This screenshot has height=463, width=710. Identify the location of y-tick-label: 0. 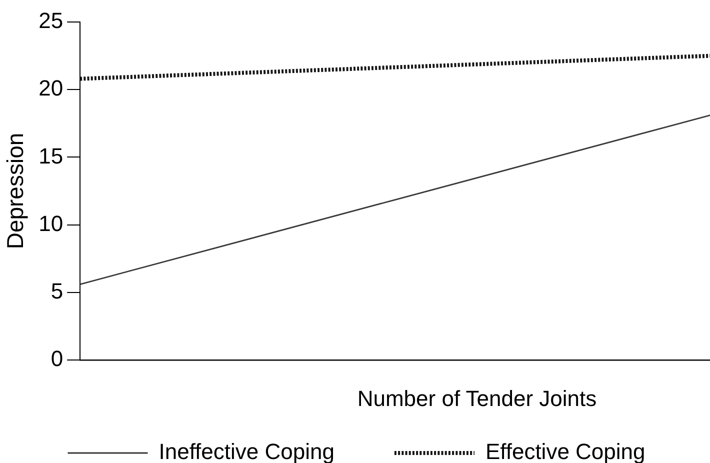
(57, 359).